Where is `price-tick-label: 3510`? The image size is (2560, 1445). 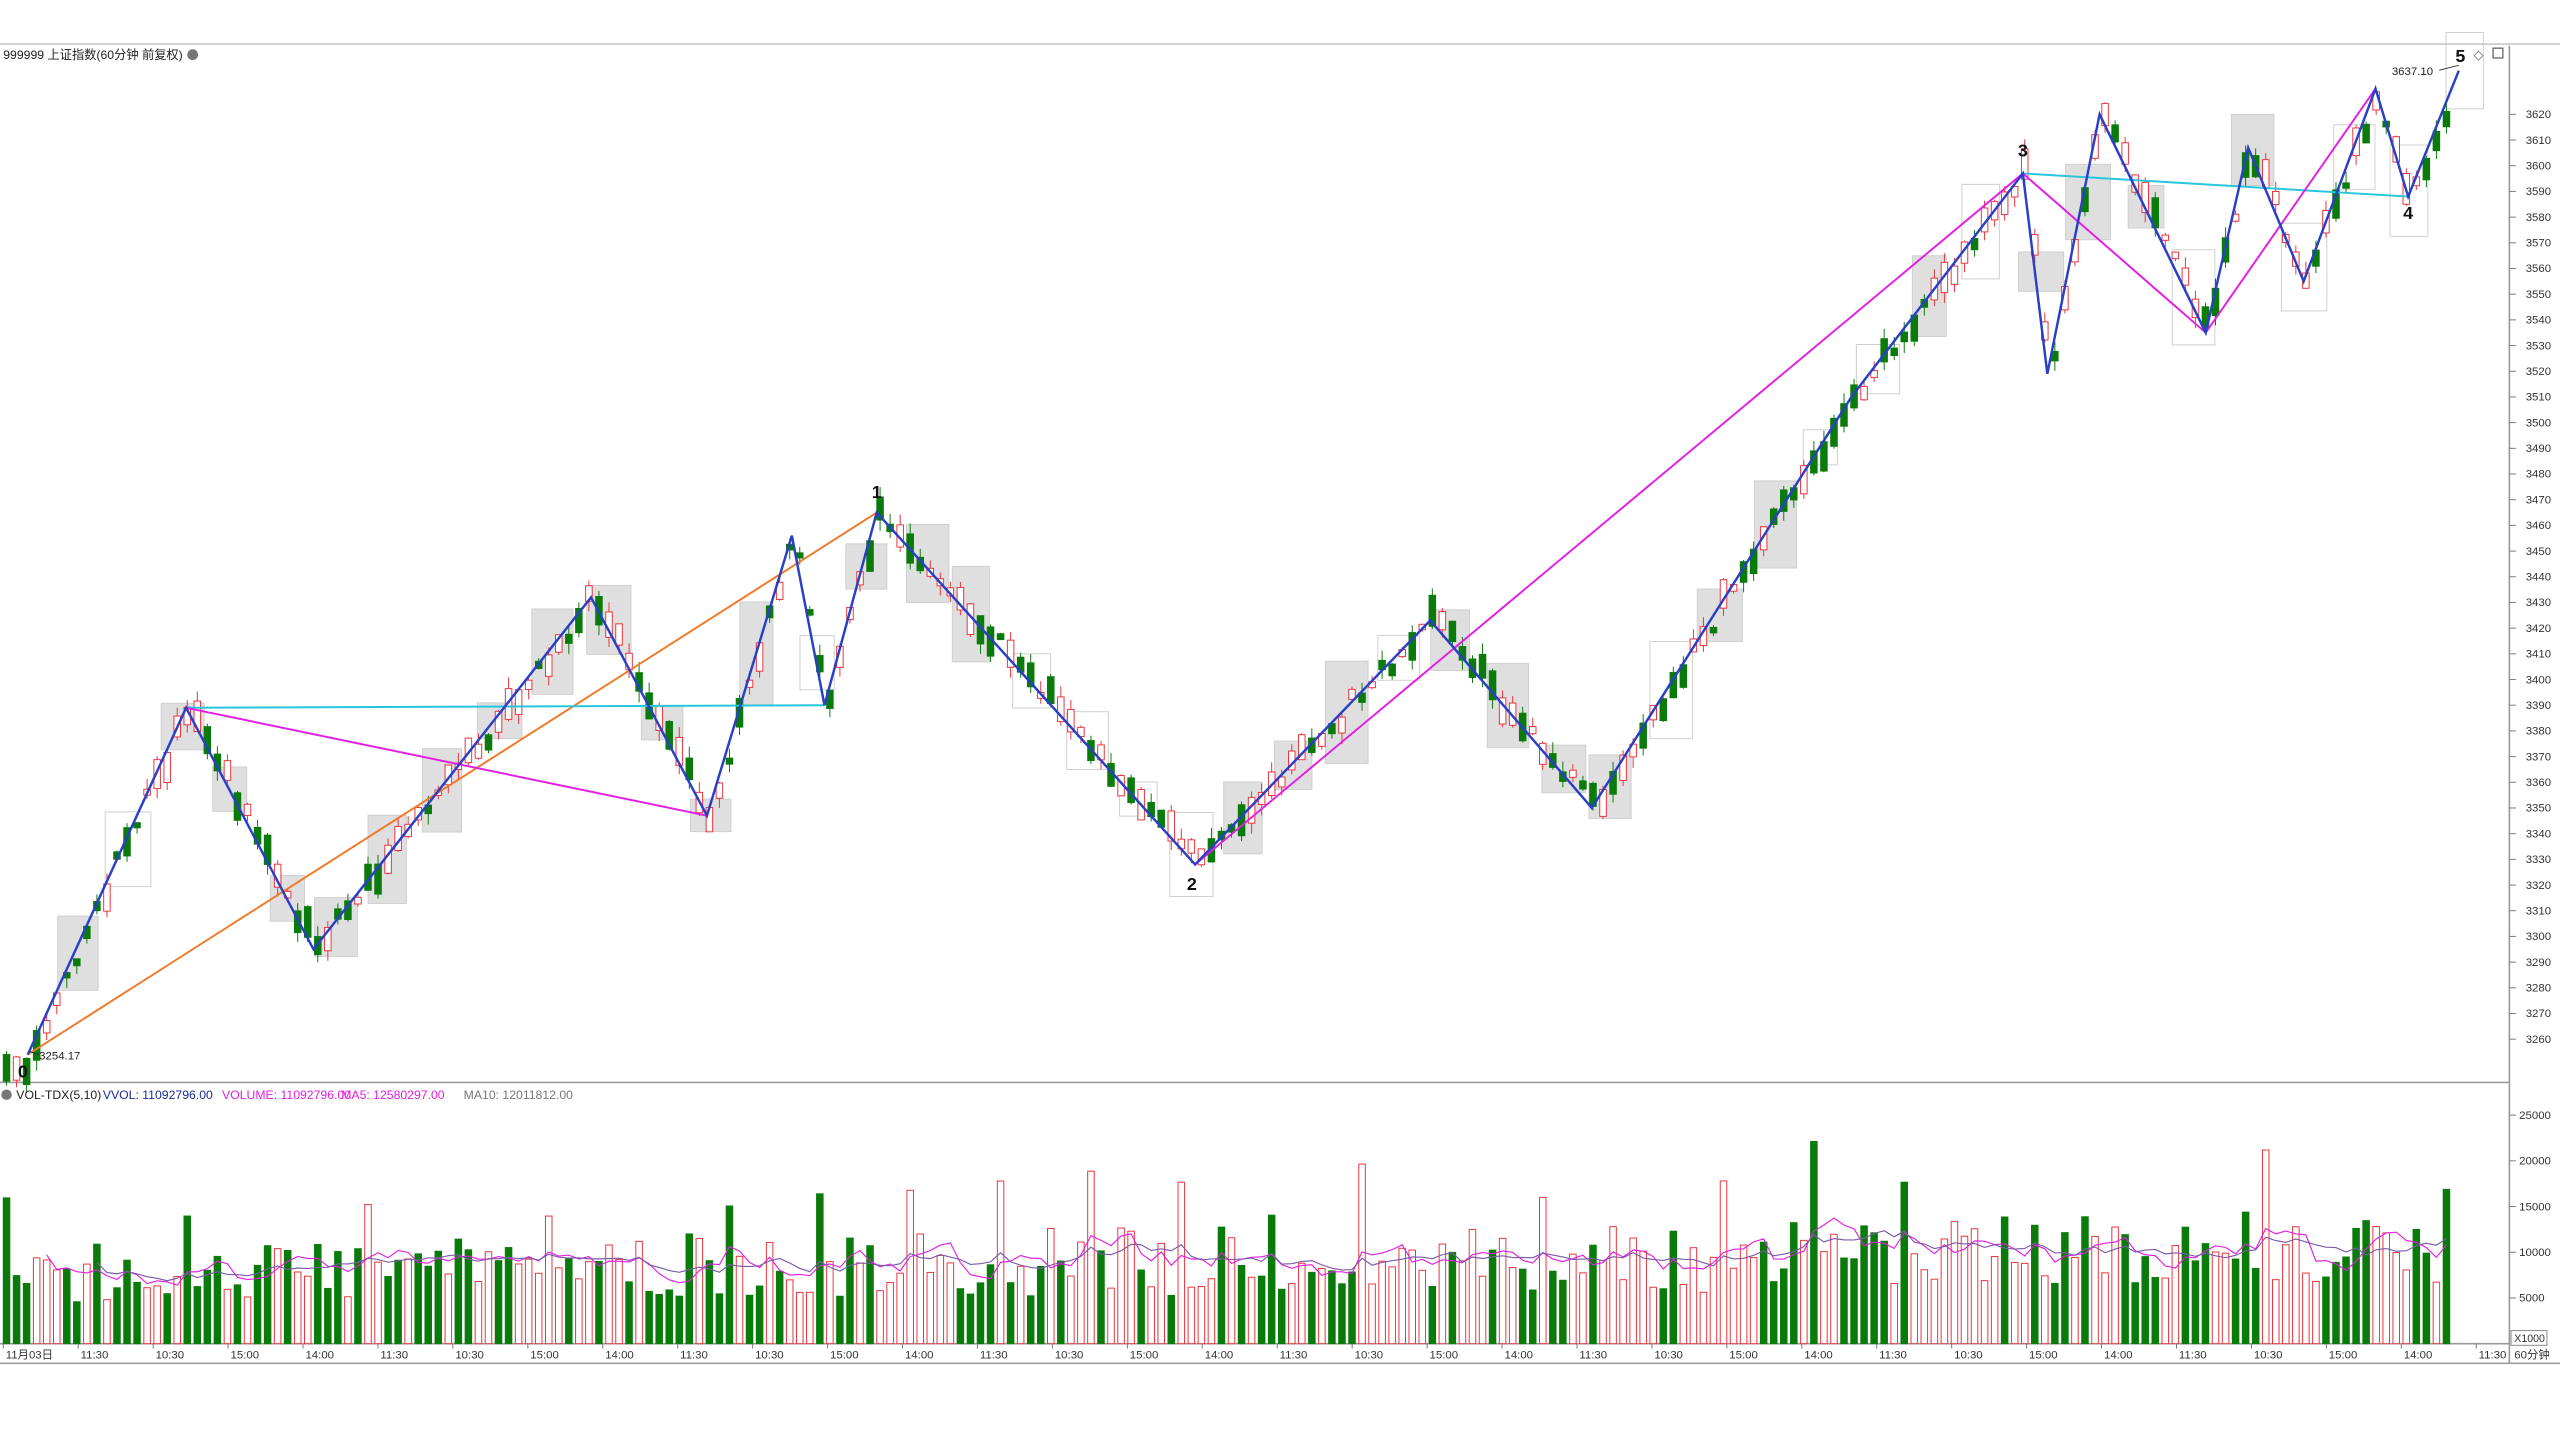 price-tick-label: 3510 is located at coordinates (2538, 398).